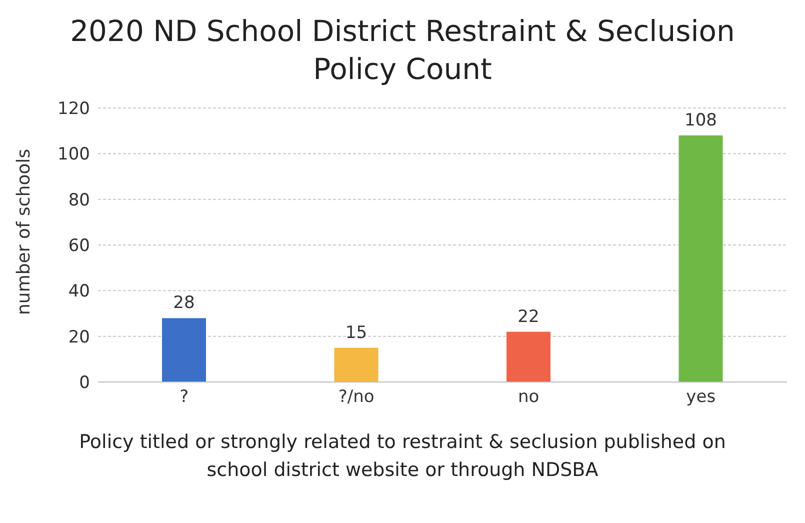  I want to click on x-tick-label: ?, so click(184, 397).